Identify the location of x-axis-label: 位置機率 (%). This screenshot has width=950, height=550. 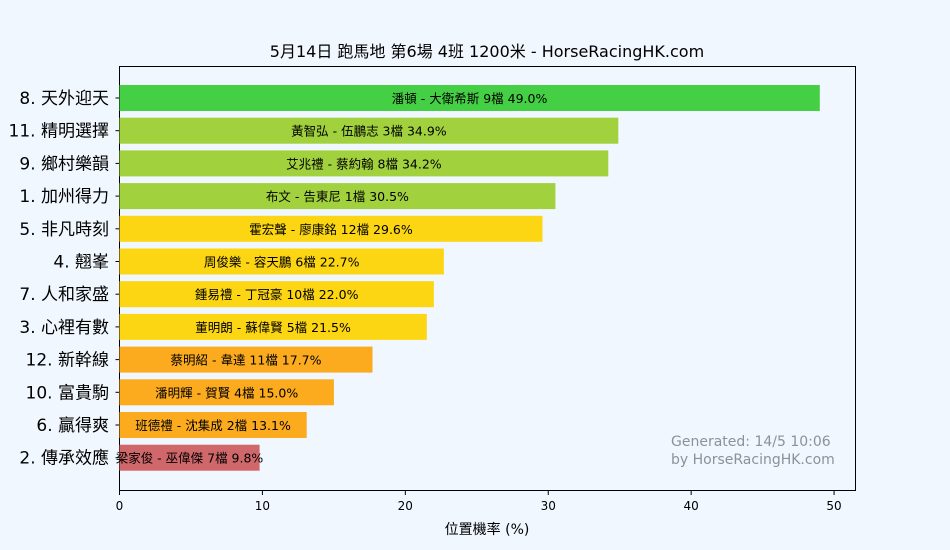
(487, 529).